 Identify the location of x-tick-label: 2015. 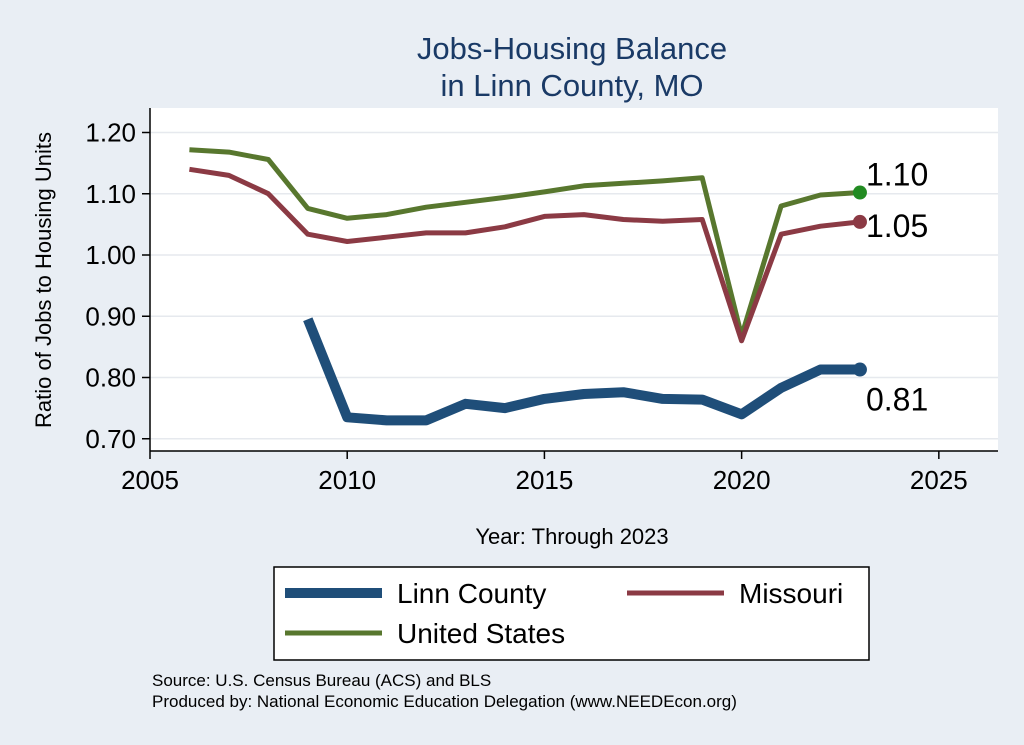
(544, 480).